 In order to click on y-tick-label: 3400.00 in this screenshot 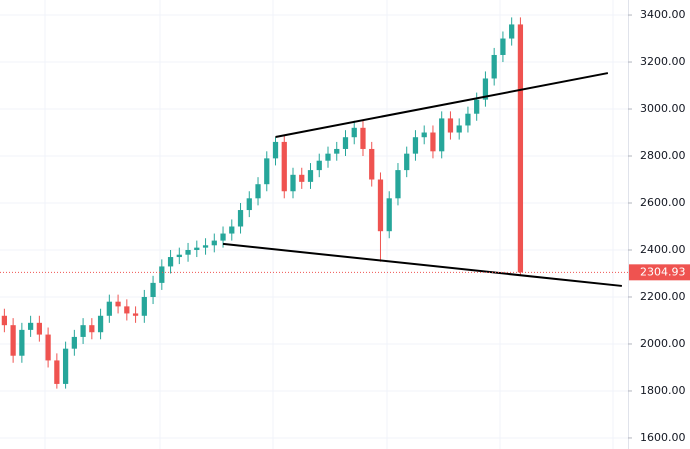, I will do `click(663, 14)`.